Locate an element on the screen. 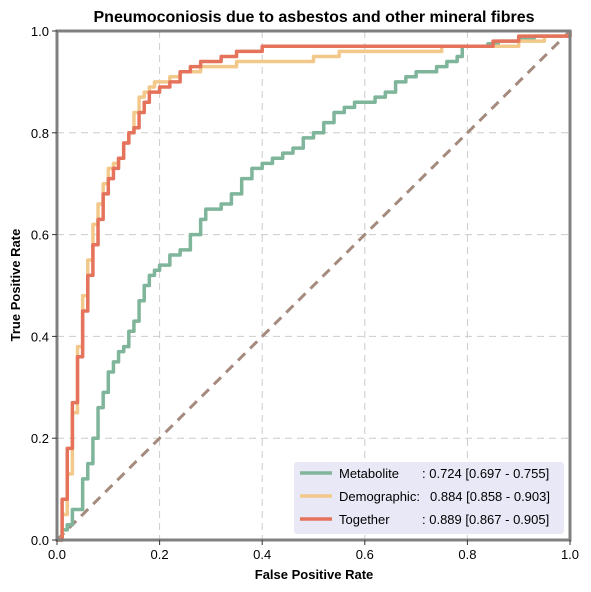 The image size is (591, 592). x-tick-label: 0.6 is located at coordinates (365, 554).